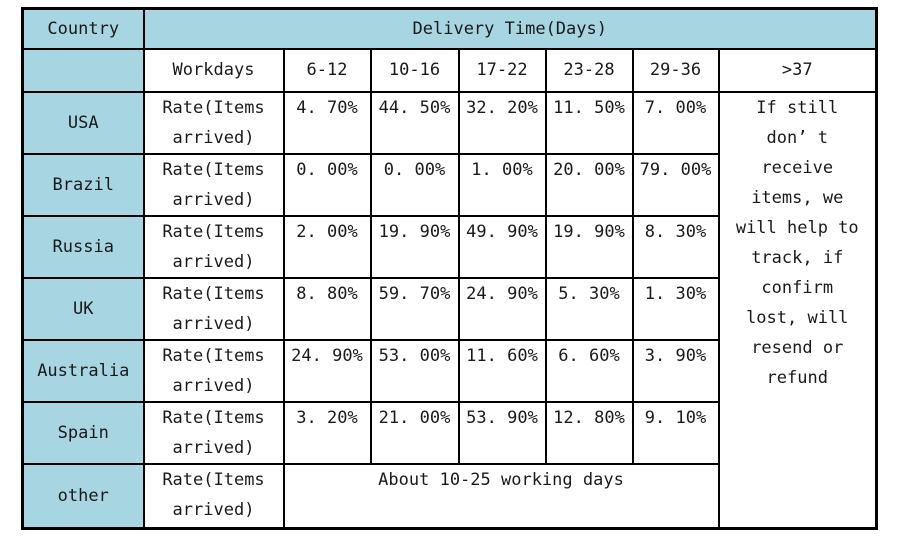  I want to click on rate-value-cell: 3. 90%, so click(675, 370).